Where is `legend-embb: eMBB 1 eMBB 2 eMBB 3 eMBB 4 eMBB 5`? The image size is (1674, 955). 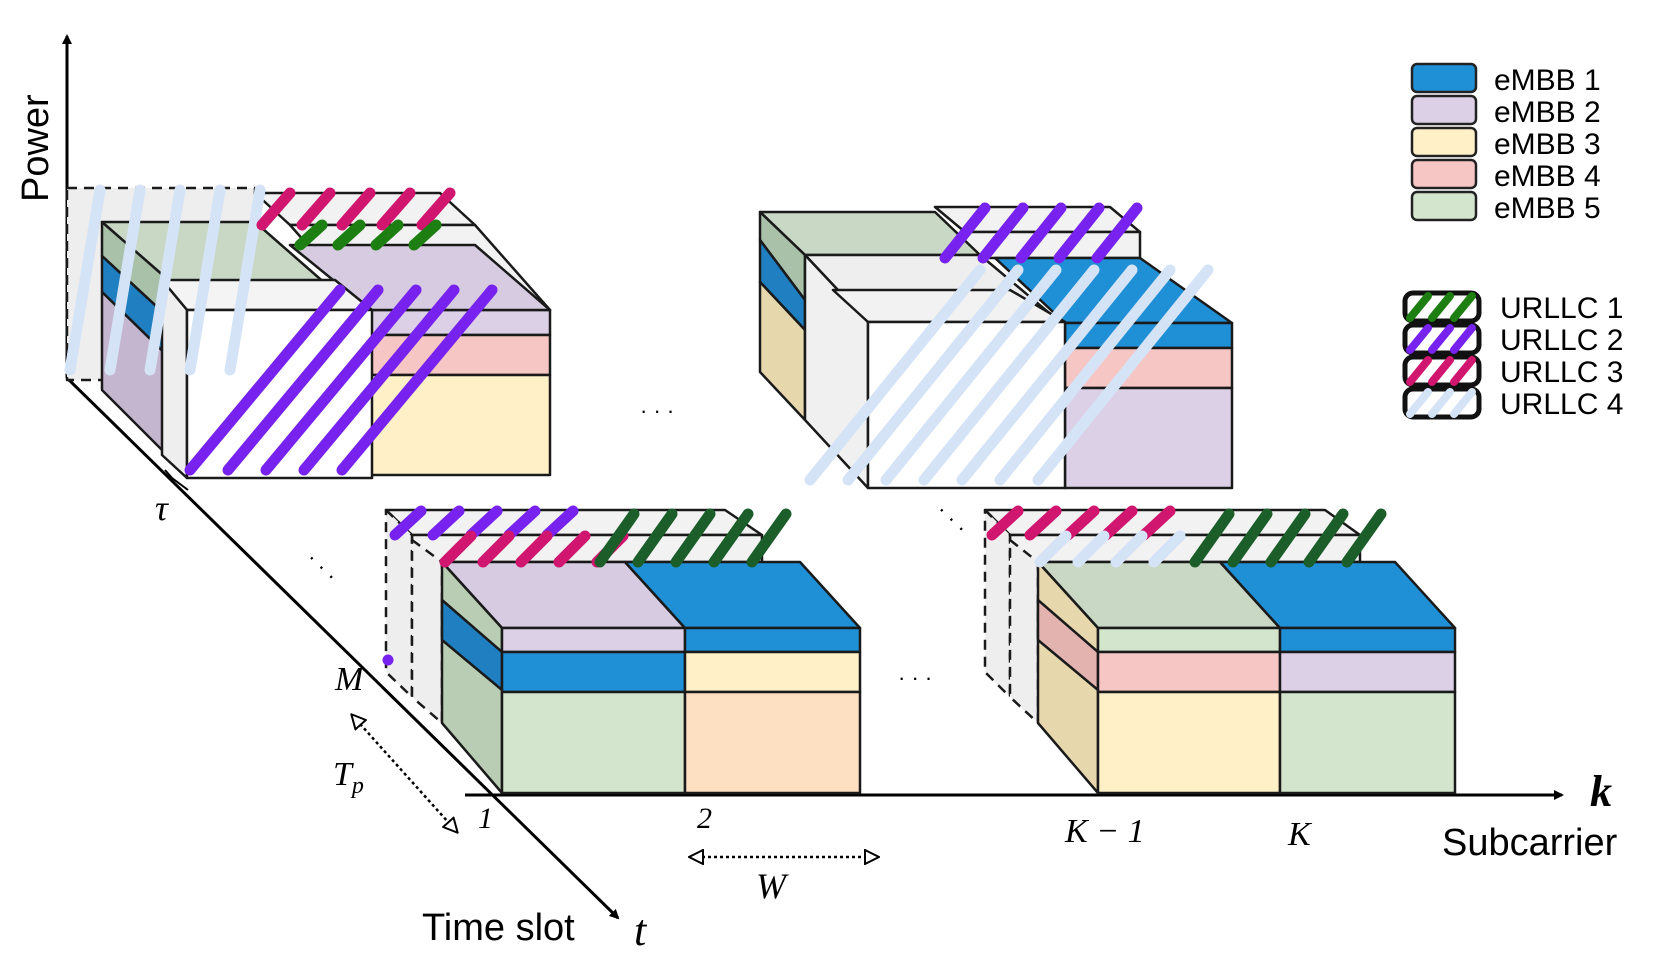
legend-embb: eMBB 1 eMBB 2 eMBB 3 eMBB 4 eMBB 5 is located at coordinates (1505, 143).